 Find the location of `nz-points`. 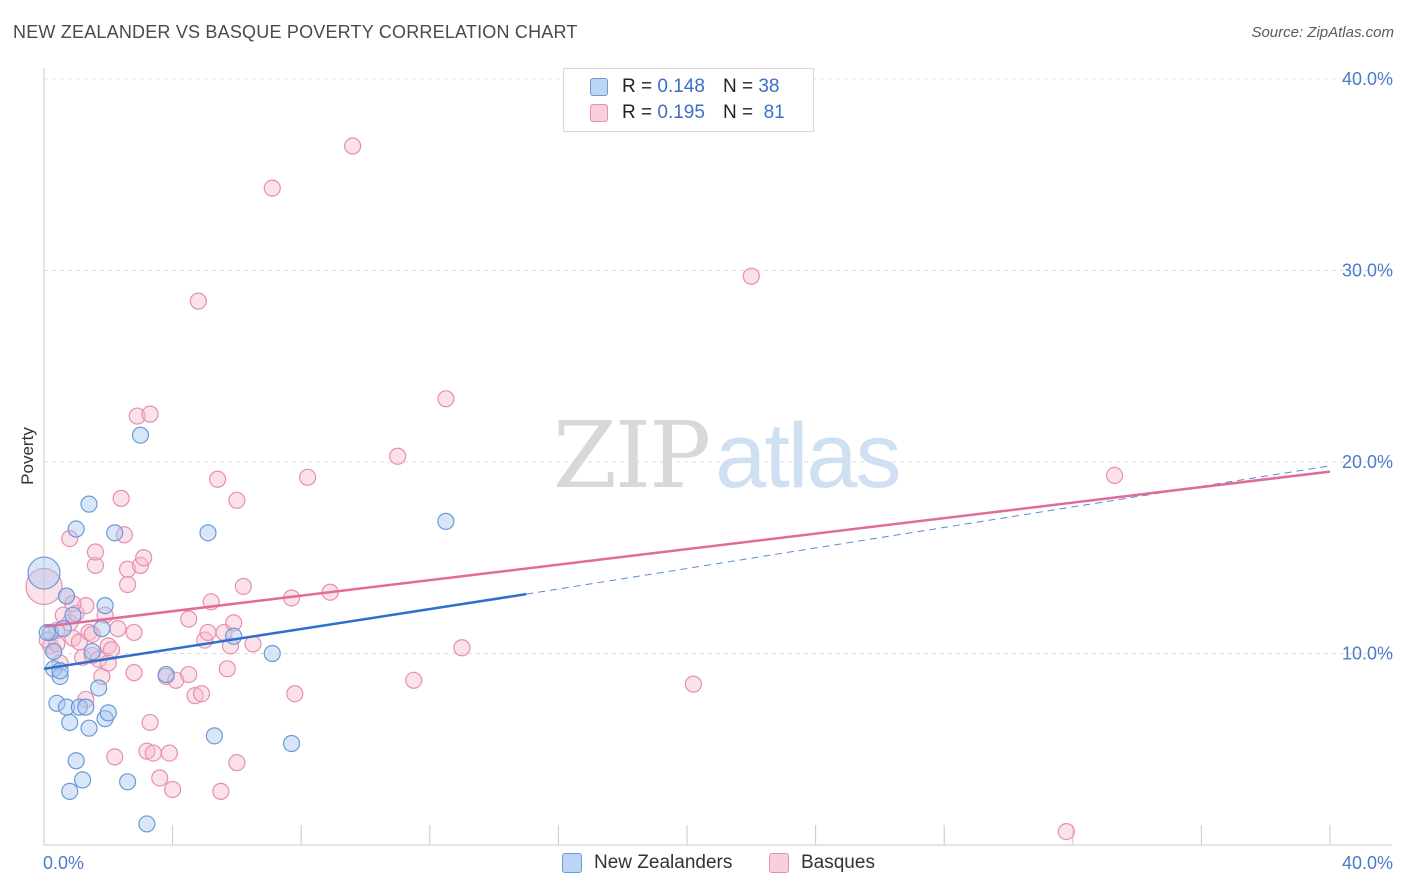

nz-points is located at coordinates (241, 629).